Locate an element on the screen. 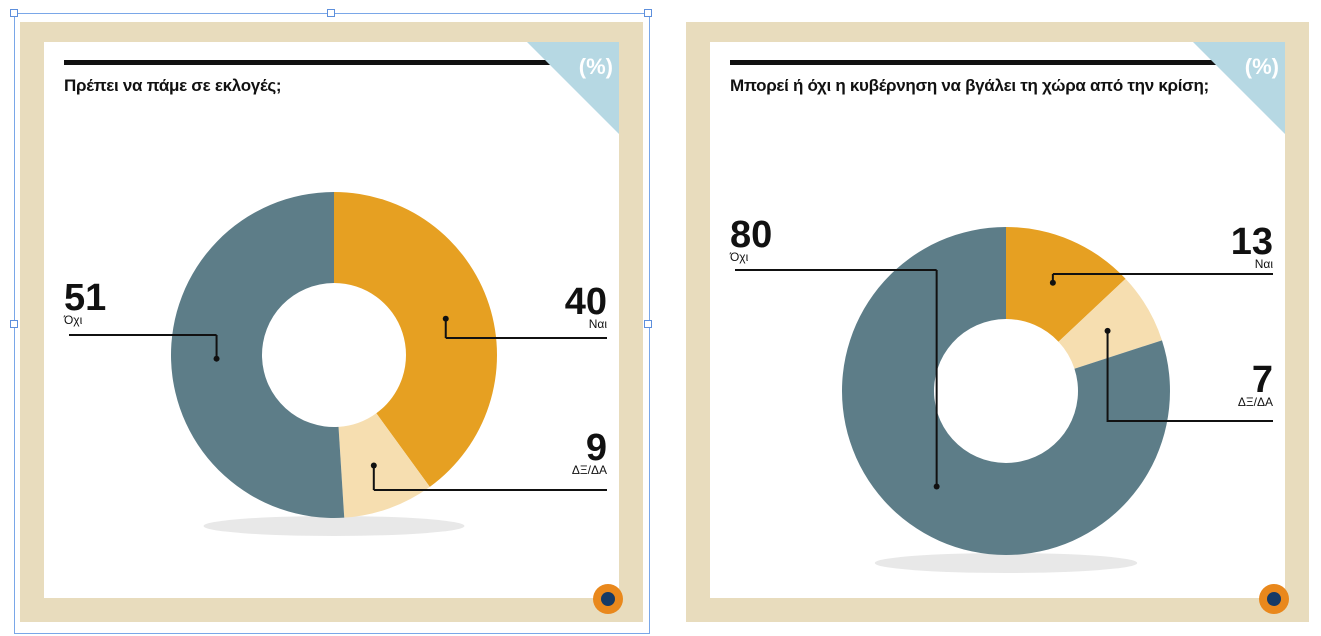  resize-handle-right is located at coordinates (648, 324).